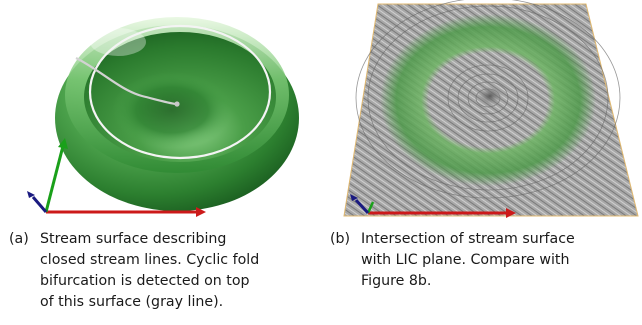  I want to click on caption-b-line: Intersection of stream surface, so click(468, 239).